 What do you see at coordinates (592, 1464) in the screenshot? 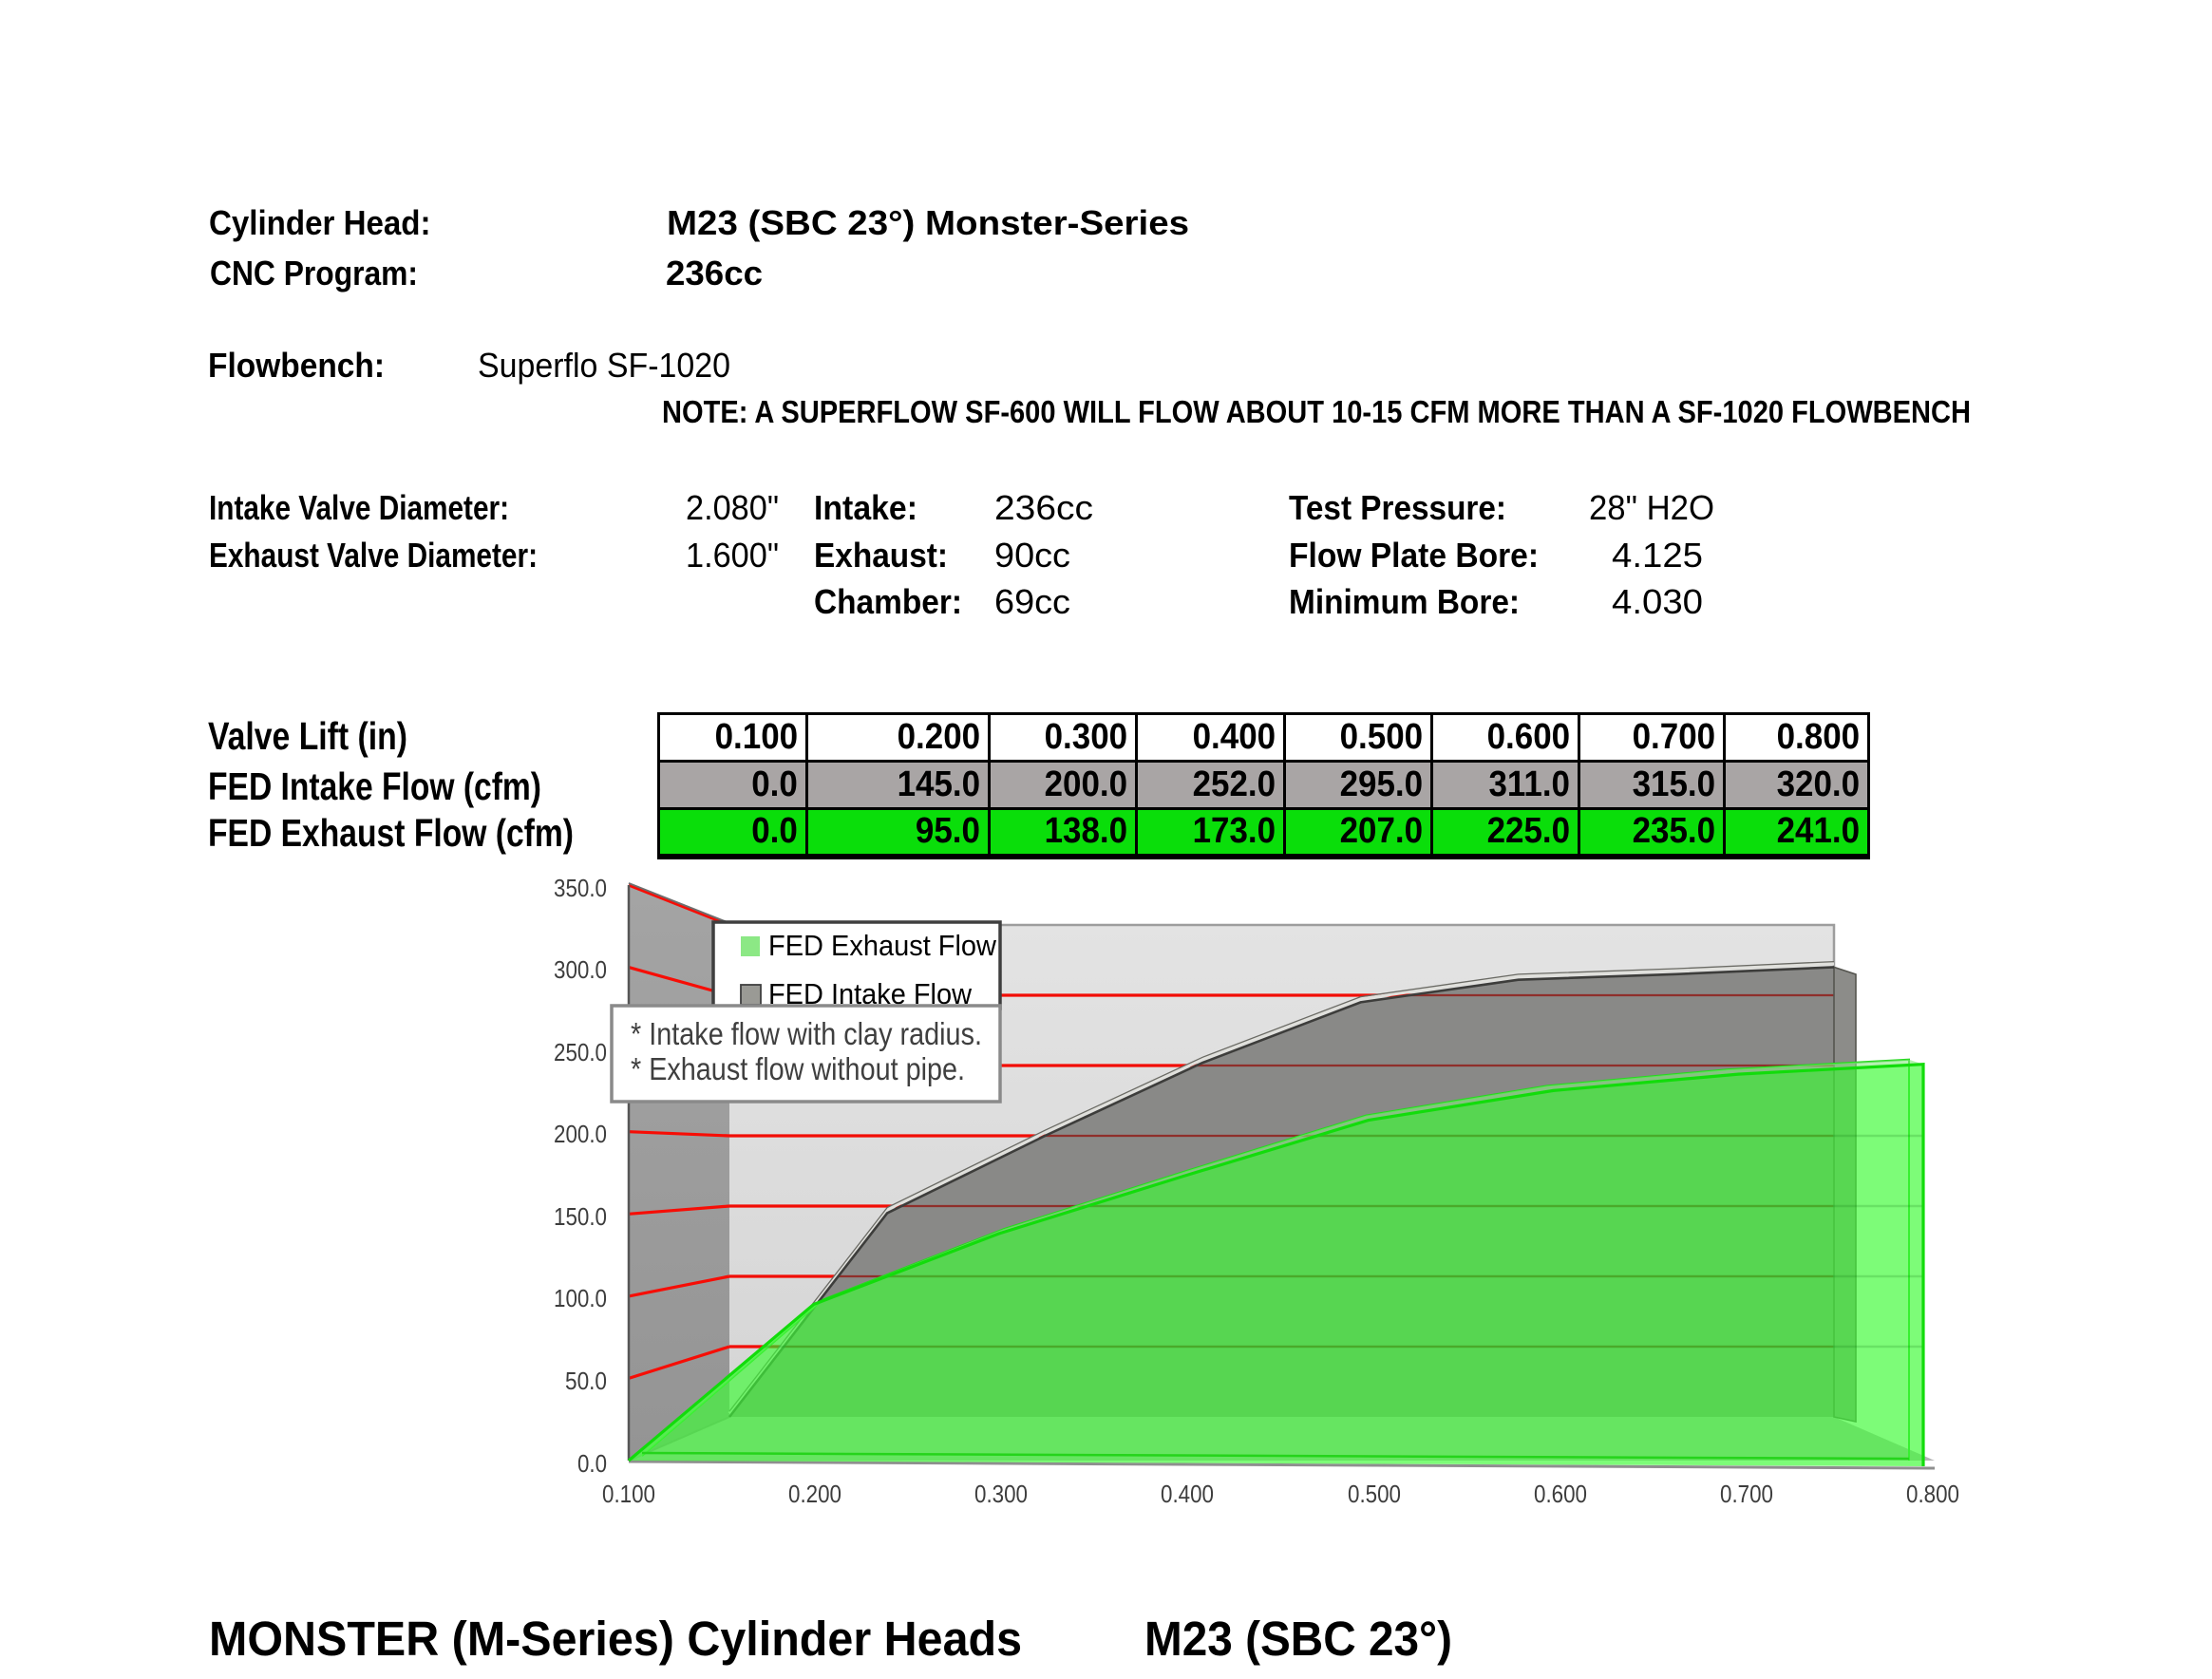
I see `svg-text: 0.0` at bounding box center [592, 1464].